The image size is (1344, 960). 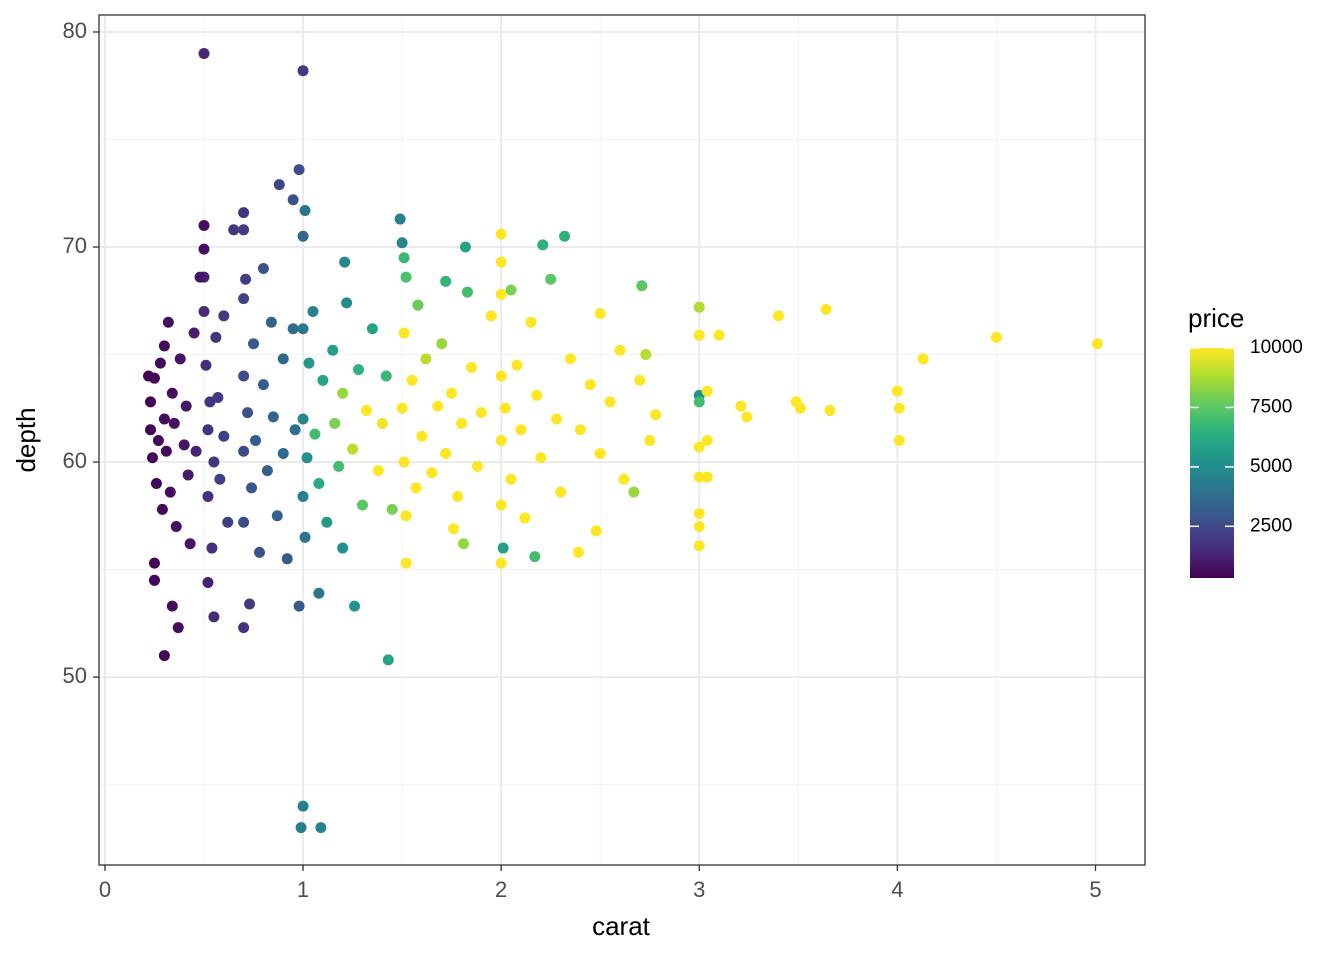 What do you see at coordinates (897, 889) in the screenshot?
I see `x-tick-label: 4` at bounding box center [897, 889].